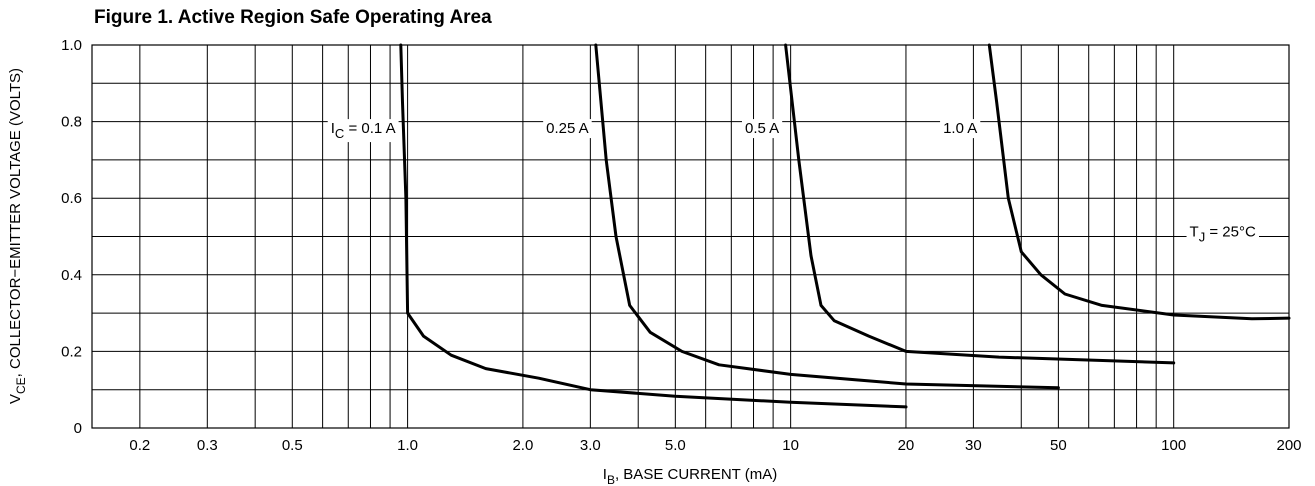  What do you see at coordinates (906, 445) in the screenshot?
I see `x-tick-label: 20` at bounding box center [906, 445].